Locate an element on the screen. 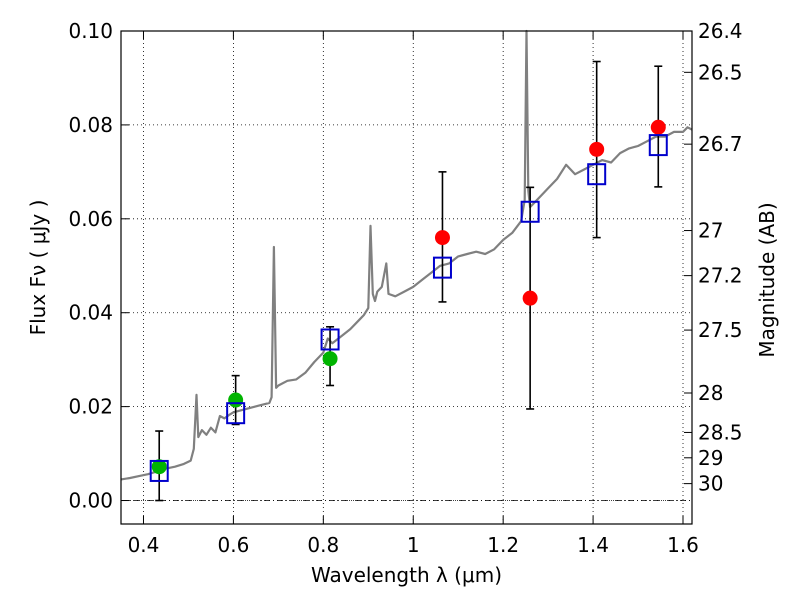  x-tick-label: 1.6 is located at coordinates (683, 545).